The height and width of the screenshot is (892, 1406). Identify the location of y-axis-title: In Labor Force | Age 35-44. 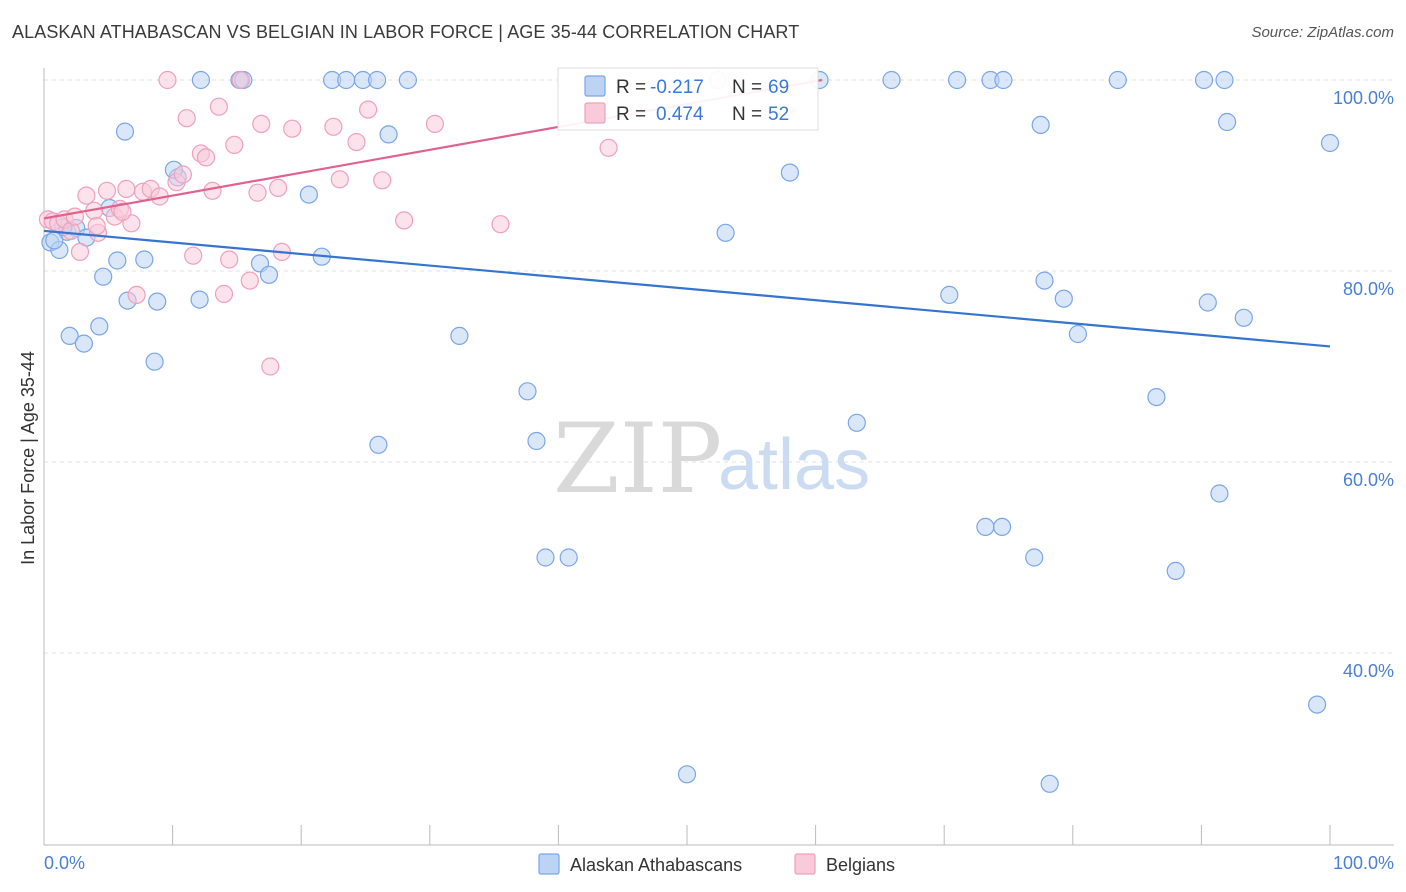
(28, 458).